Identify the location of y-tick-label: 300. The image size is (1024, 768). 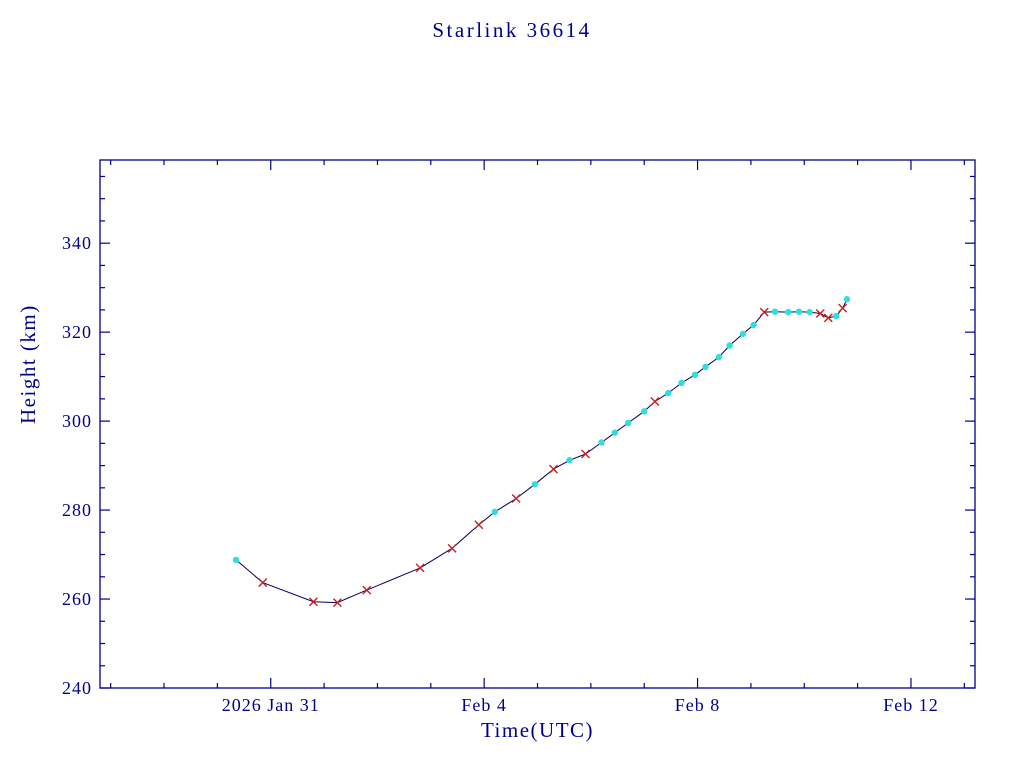
(77, 421).